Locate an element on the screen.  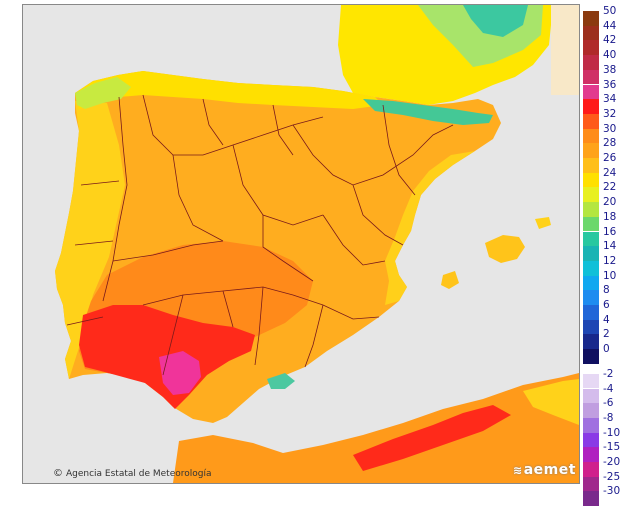
legend-label: 30 is located at coordinates (610, 128).